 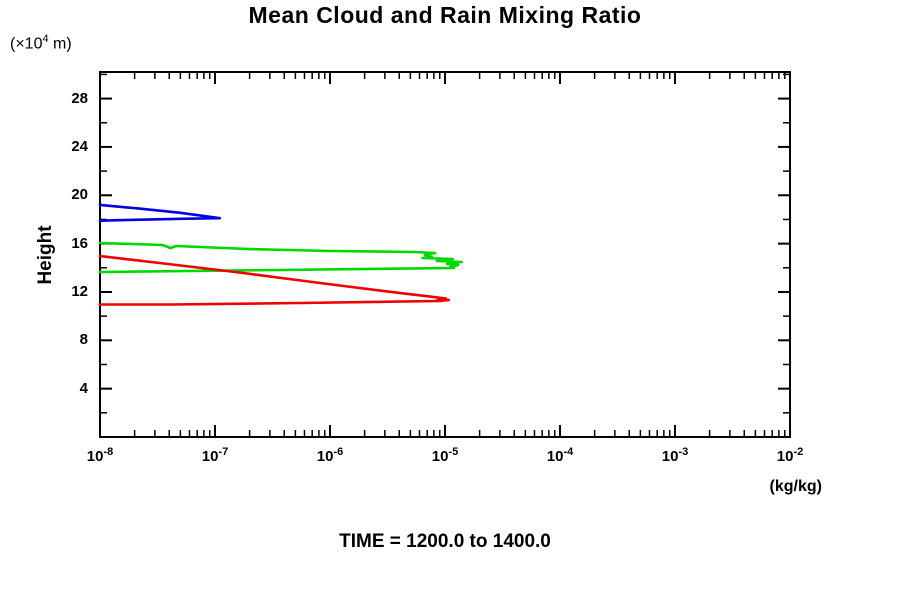 I want to click on y-tick-label: 12, so click(x=79, y=291).